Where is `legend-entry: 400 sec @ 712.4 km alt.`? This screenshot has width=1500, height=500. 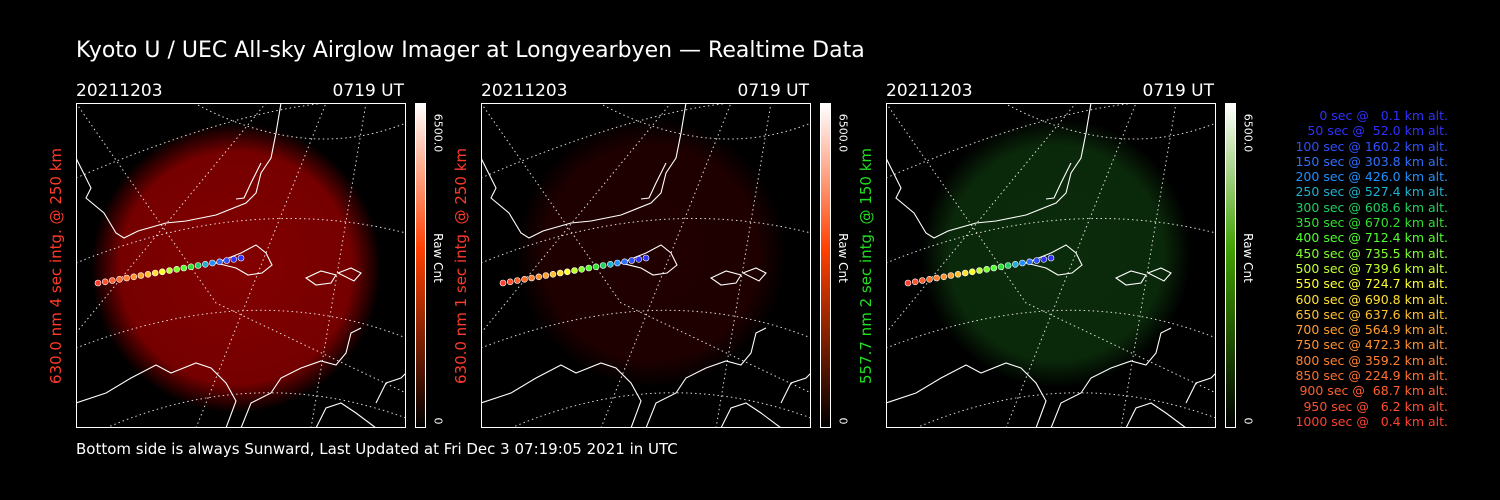
legend-entry: 400 sec @ 712.4 km alt. is located at coordinates (1371, 238).